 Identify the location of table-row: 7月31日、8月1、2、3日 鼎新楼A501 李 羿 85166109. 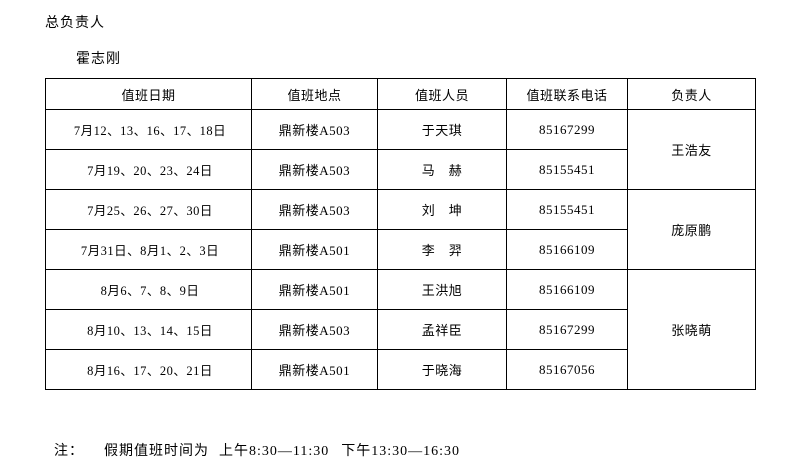
(400, 249).